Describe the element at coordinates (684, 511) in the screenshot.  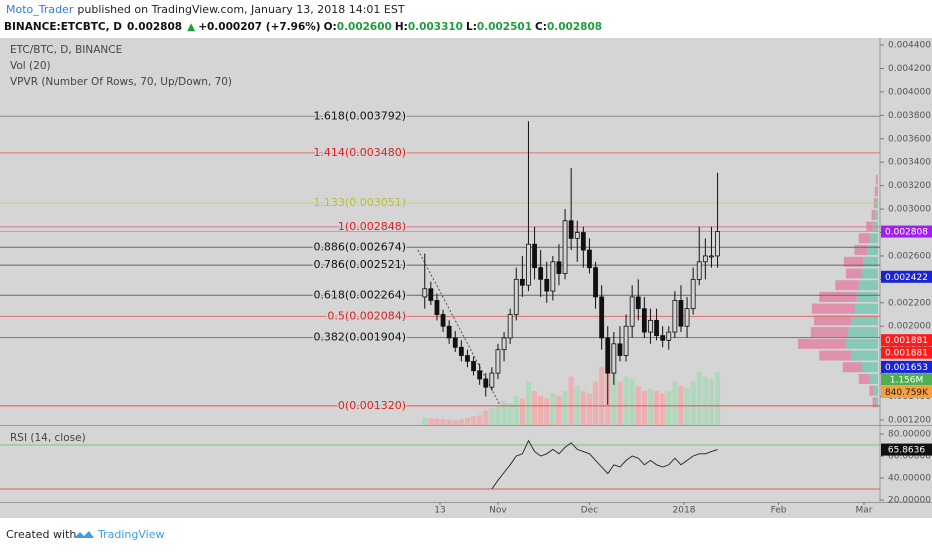
I see `x-tick-label: 2018` at that location.